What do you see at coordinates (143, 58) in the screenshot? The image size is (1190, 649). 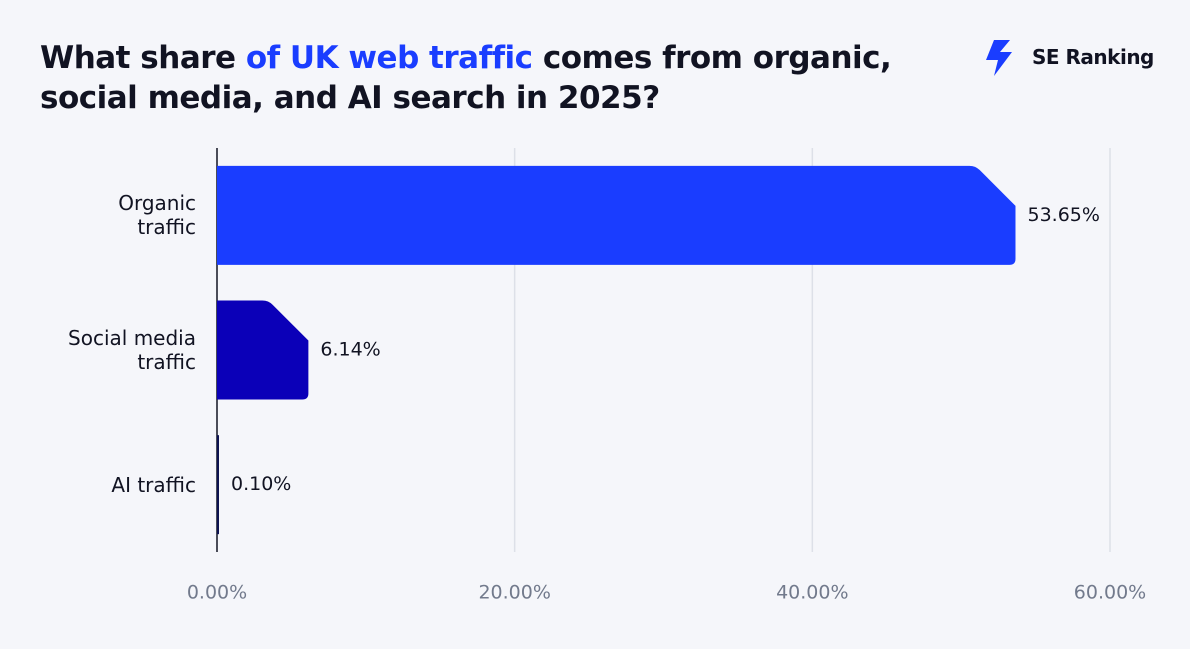 I see `title-text: What share` at bounding box center [143, 58].